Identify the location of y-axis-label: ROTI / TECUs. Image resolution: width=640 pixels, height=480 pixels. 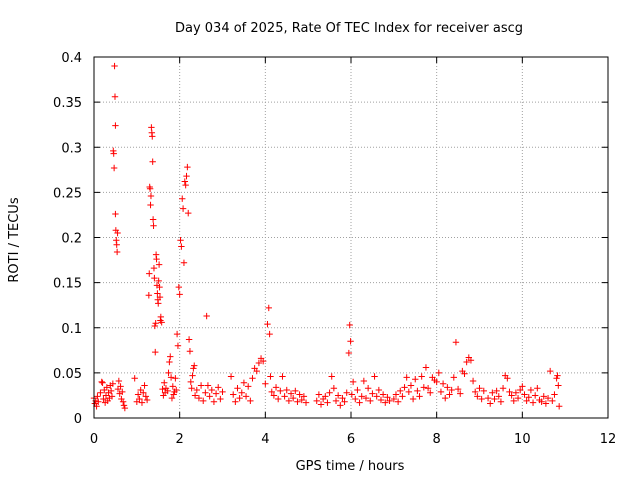
(14, 239).